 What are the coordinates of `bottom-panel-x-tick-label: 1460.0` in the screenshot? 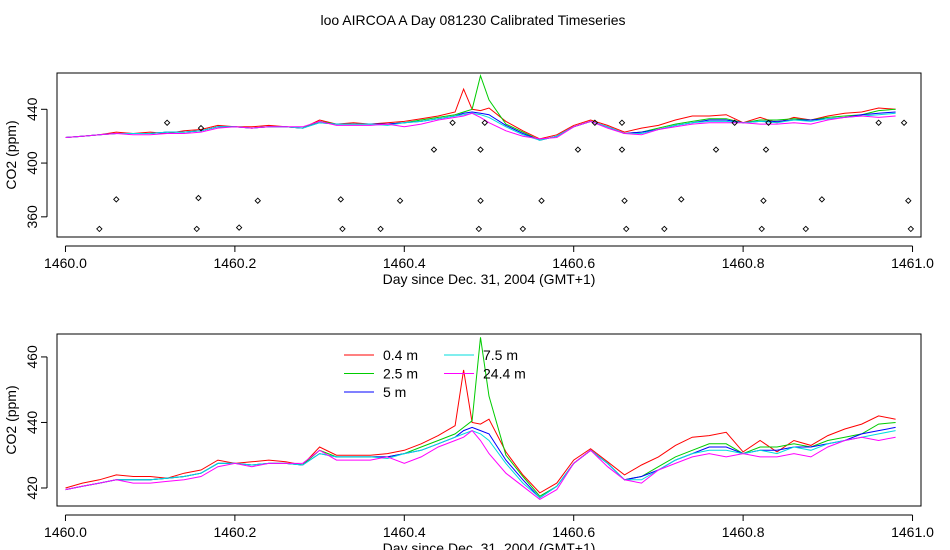 It's located at (65, 532).